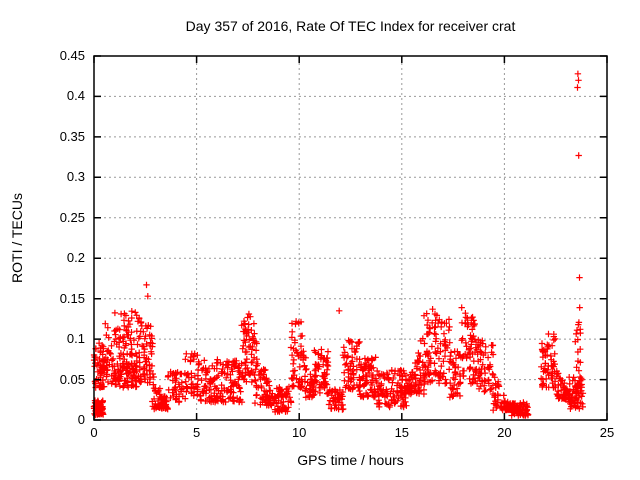 This screenshot has height=480, width=640. Describe the element at coordinates (72, 217) in the screenshot. I see `y-tick-label: 0.25` at that location.